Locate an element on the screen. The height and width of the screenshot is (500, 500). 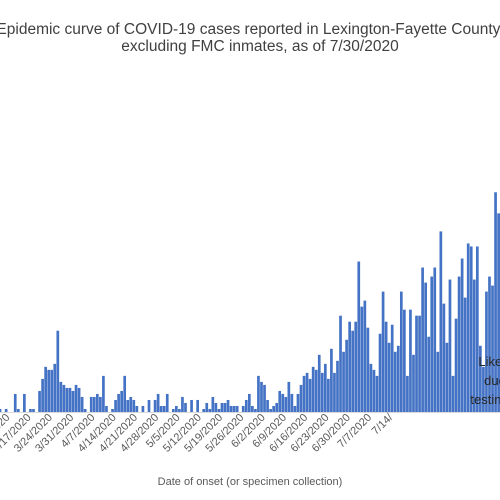
annotation: Likely due testing a is located at coordinates (470, 380).